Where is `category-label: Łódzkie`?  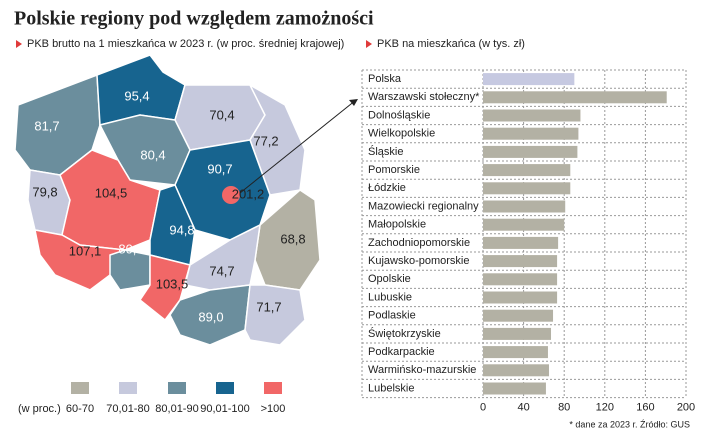 category-label: Łódzkie is located at coordinates (387, 188).